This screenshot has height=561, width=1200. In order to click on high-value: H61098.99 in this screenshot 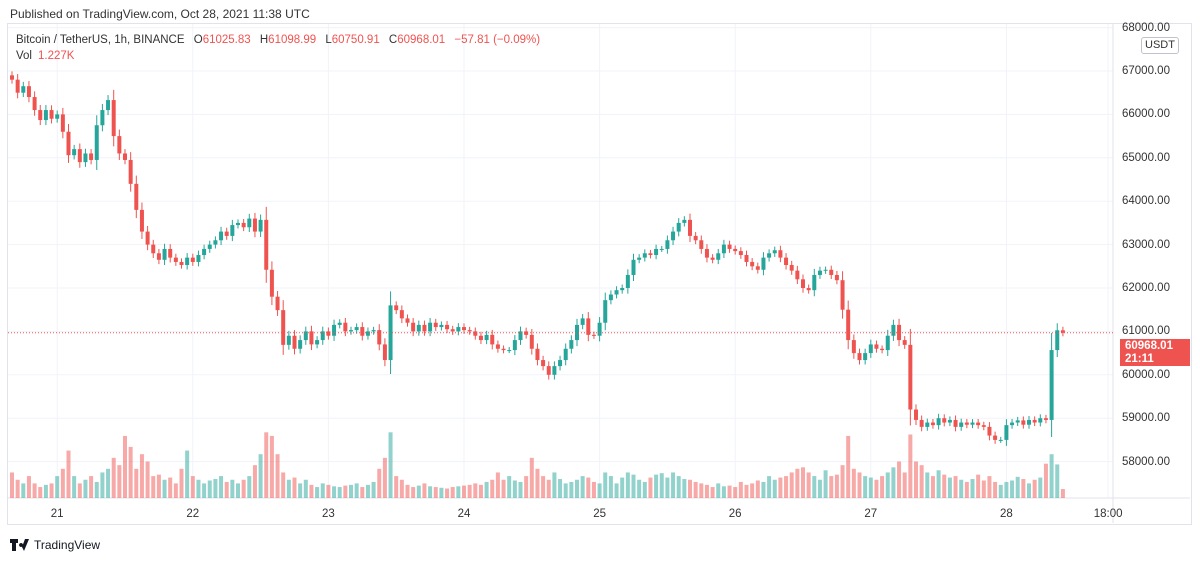, I will do `click(288, 40)`.